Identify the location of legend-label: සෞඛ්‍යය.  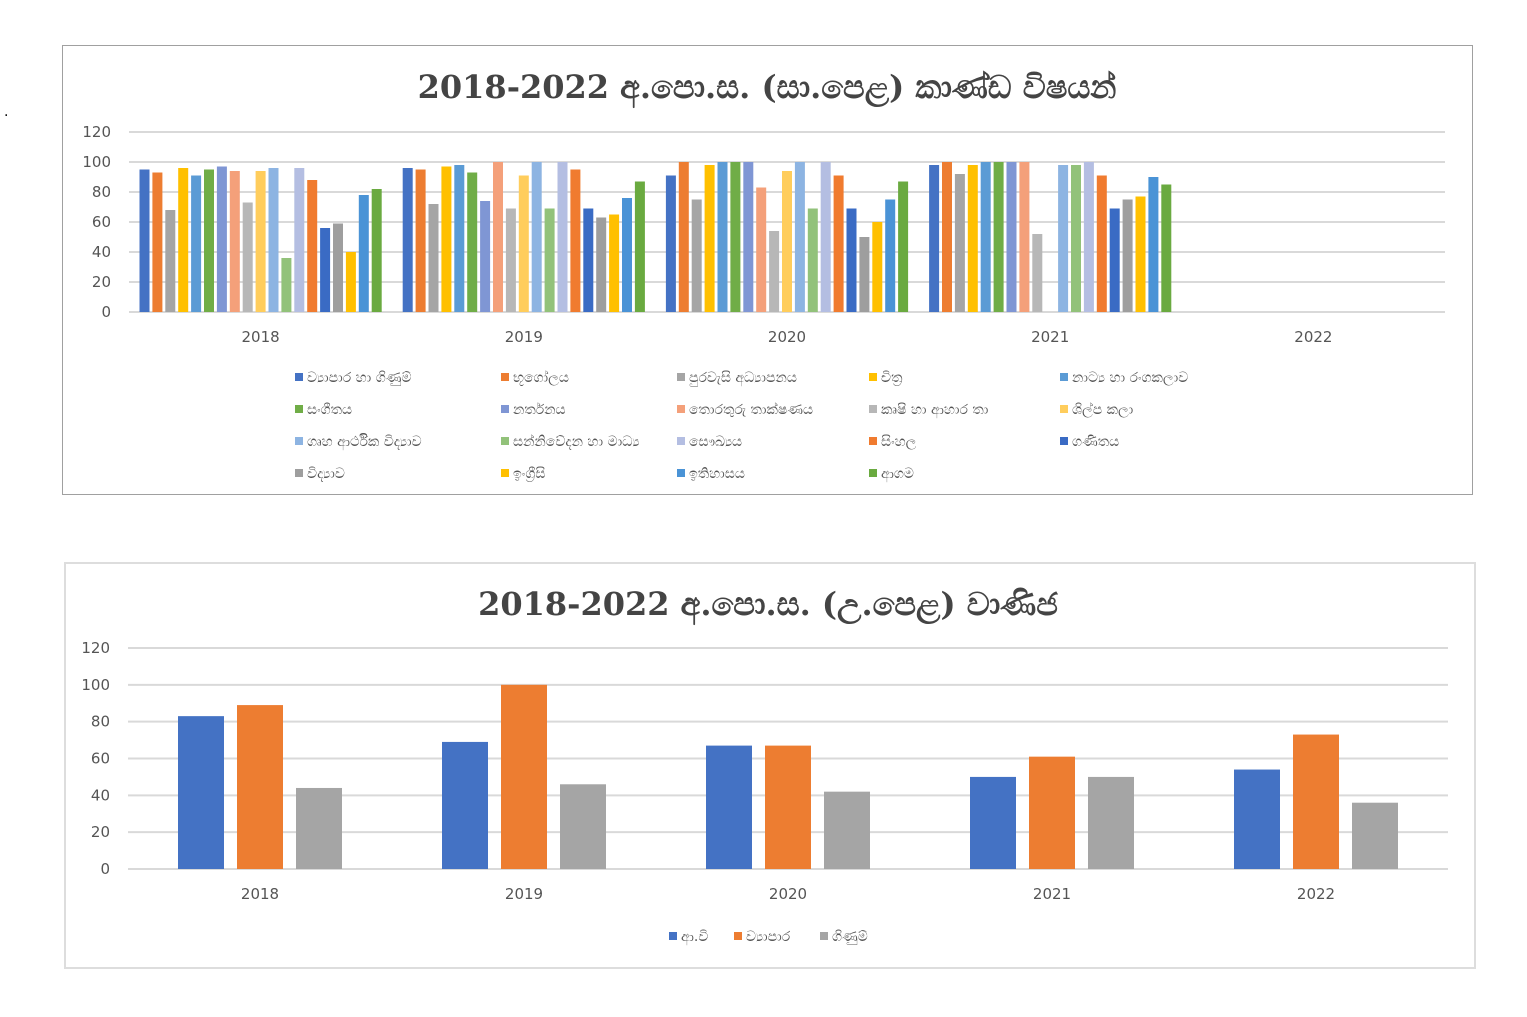
(715, 442).